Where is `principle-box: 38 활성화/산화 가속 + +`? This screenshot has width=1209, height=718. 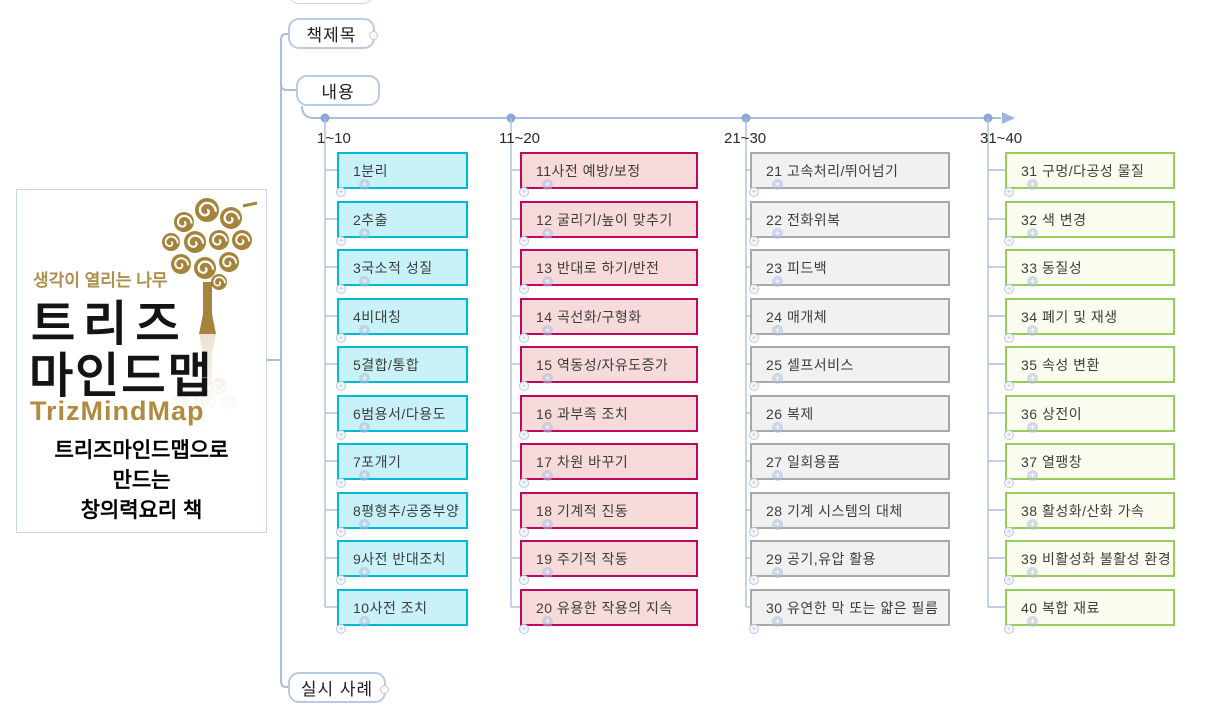 principle-box: 38 활성화/산화 가속 + + is located at coordinates (1089, 514).